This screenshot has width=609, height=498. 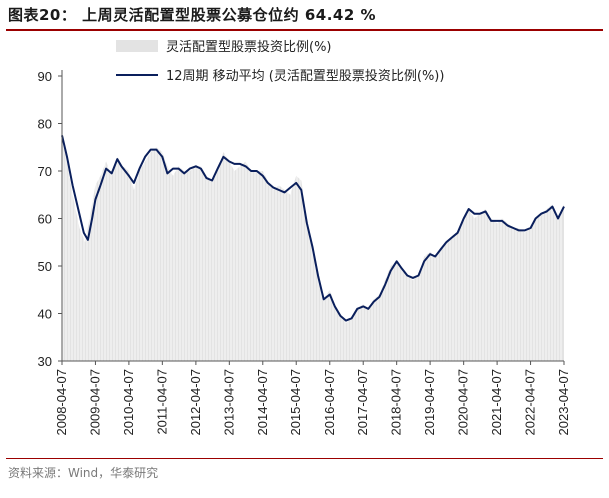 What do you see at coordinates (329, 402) in the screenshot?
I see `x-tick-label: 2016-04-07` at bounding box center [329, 402].